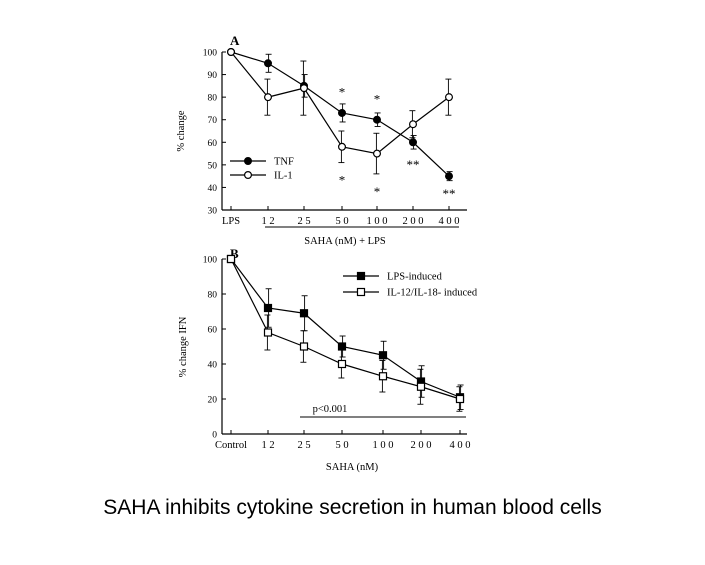 The image size is (705, 565). What do you see at coordinates (284, 162) in the screenshot?
I see `legend-label: TNF` at bounding box center [284, 162].